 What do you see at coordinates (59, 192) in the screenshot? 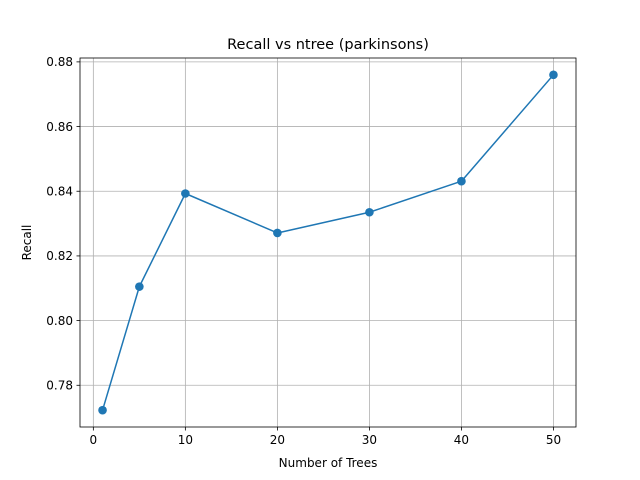
I see `y-tick-label: 0.84` at bounding box center [59, 192].